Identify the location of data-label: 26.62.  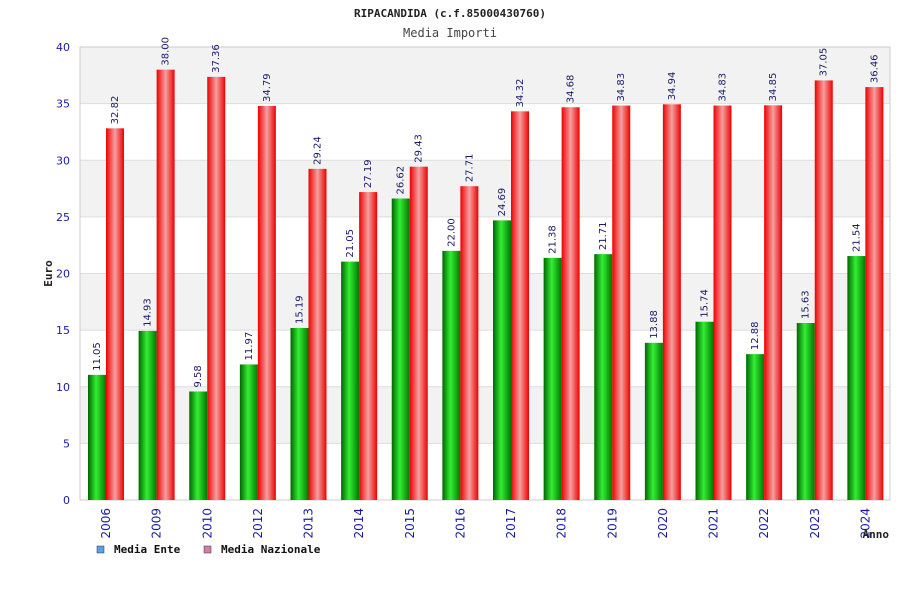
(401, 180).